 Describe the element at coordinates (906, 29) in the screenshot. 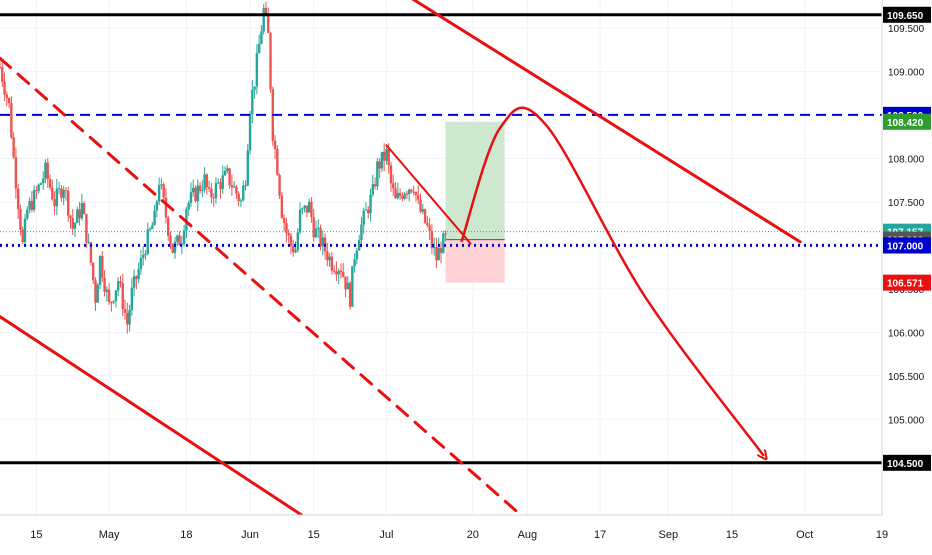

I see `price-tick-label: 109.500` at that location.